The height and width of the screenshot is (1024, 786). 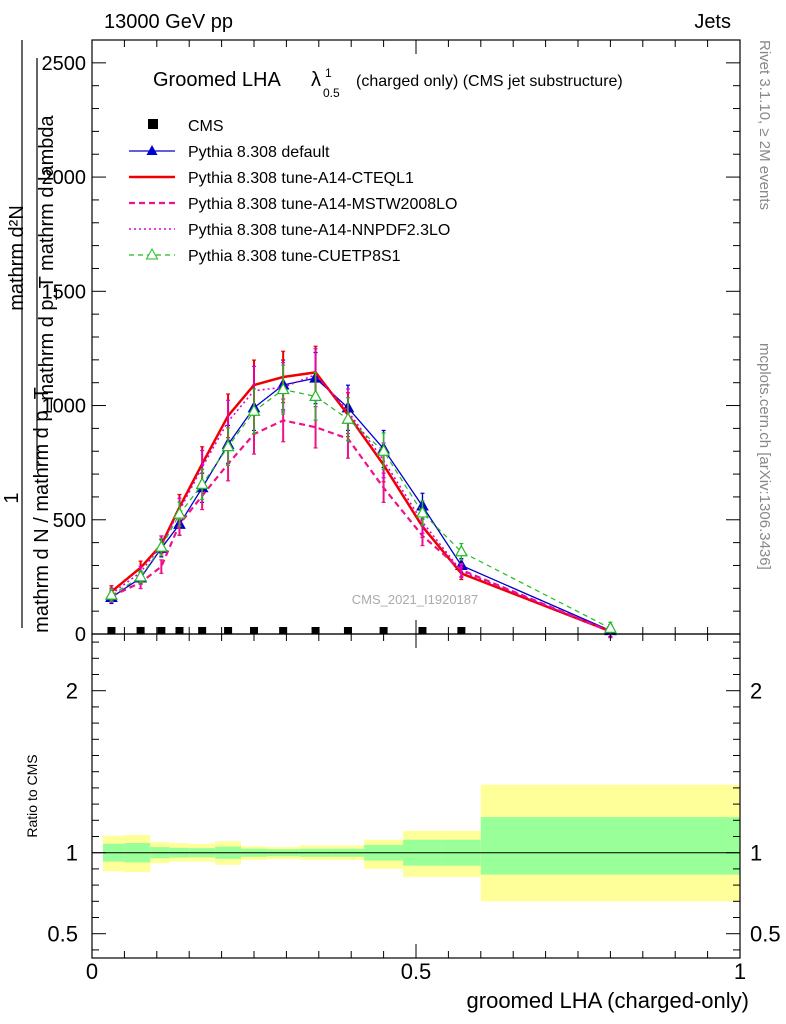 What do you see at coordinates (64, 349) in the screenshot?
I see `upper-y-tick-labels: 0 500 1000 1500 2000 2500` at bounding box center [64, 349].